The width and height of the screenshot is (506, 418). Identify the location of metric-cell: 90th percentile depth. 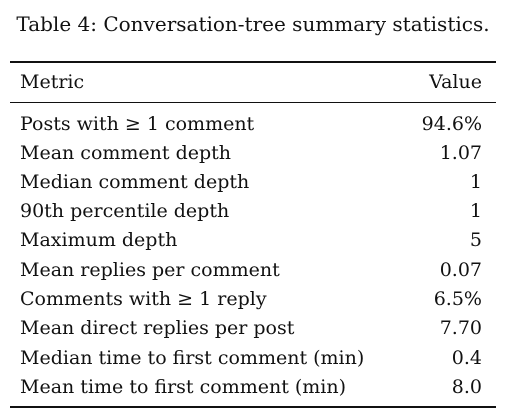
(125, 211).